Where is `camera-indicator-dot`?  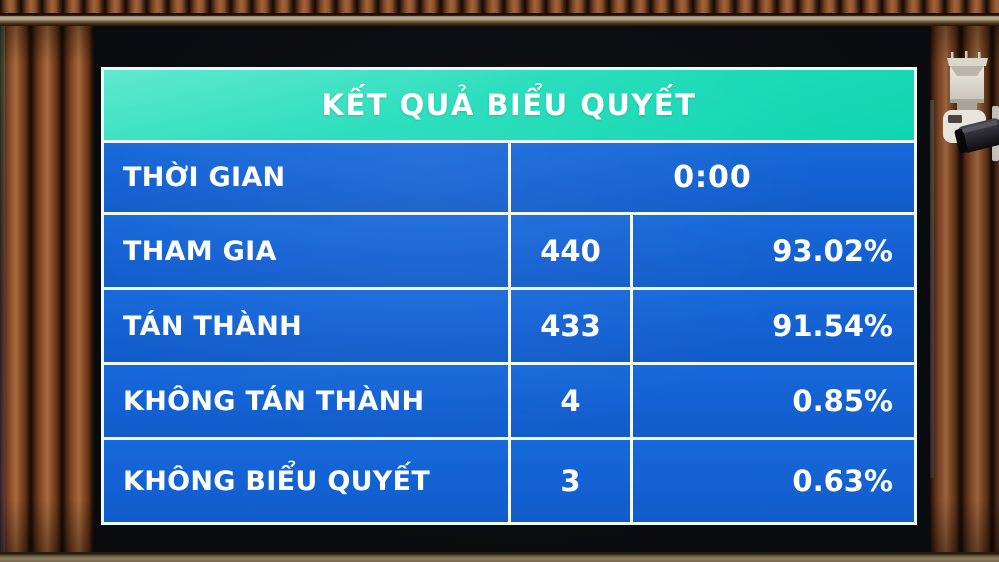
camera-indicator-dot is located at coordinates (967, 157).